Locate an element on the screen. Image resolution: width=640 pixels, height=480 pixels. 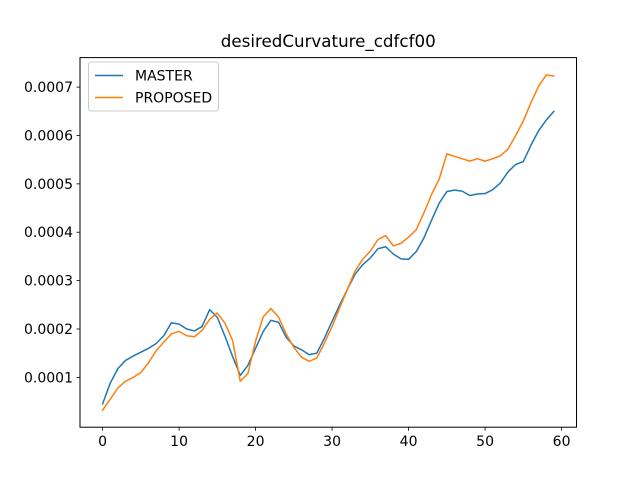
legend: MASTER PROPOSED is located at coordinates (153, 86).